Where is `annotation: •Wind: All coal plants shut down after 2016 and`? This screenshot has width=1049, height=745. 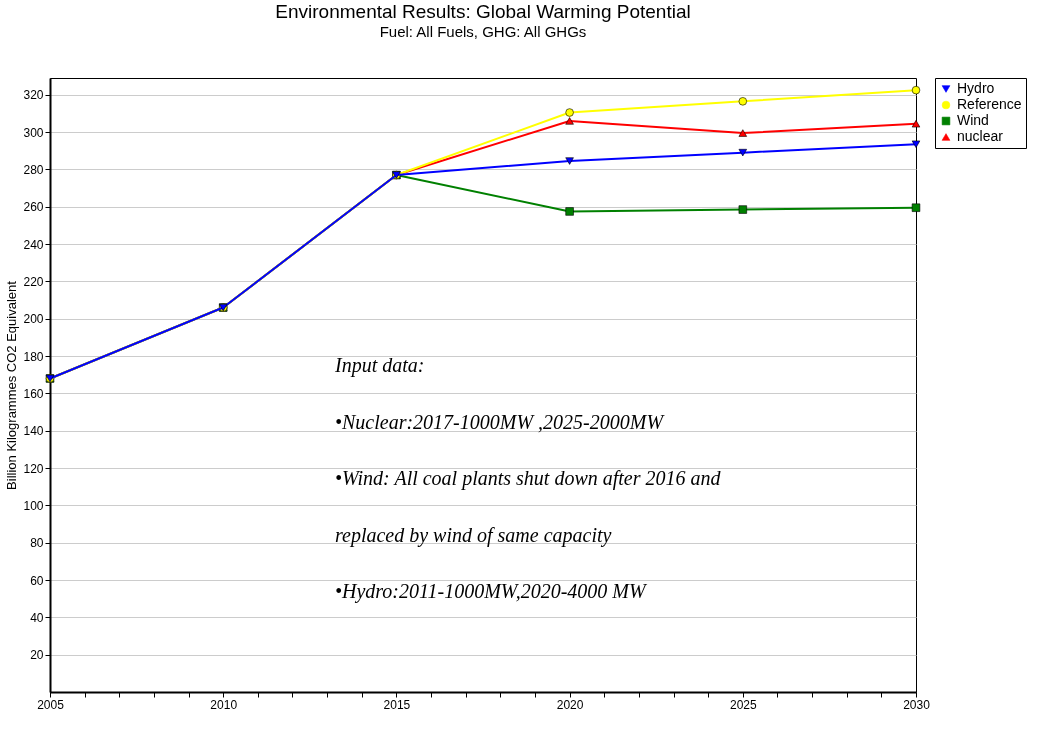 annotation: •Wind: All coal plants shut down after 2016 and is located at coordinates (528, 478).